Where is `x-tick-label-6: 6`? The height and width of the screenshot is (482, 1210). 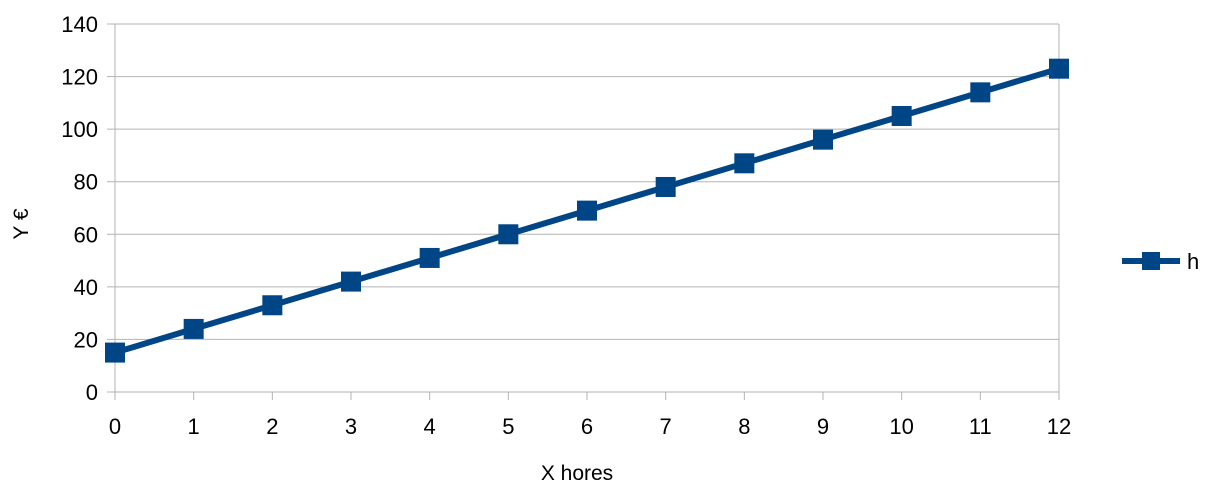 x-tick-label-6: 6 is located at coordinates (587, 426).